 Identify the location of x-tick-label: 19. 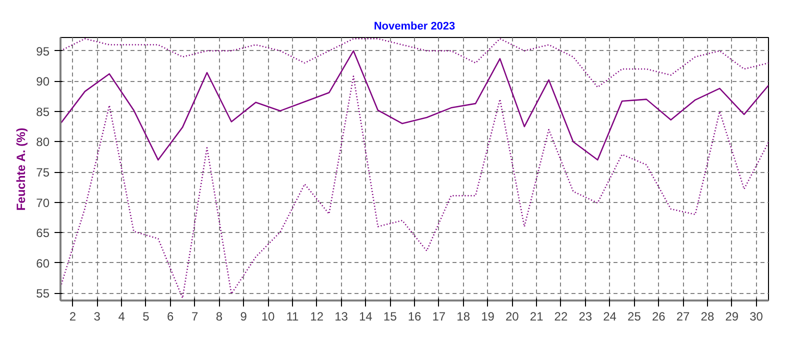
(488, 317).